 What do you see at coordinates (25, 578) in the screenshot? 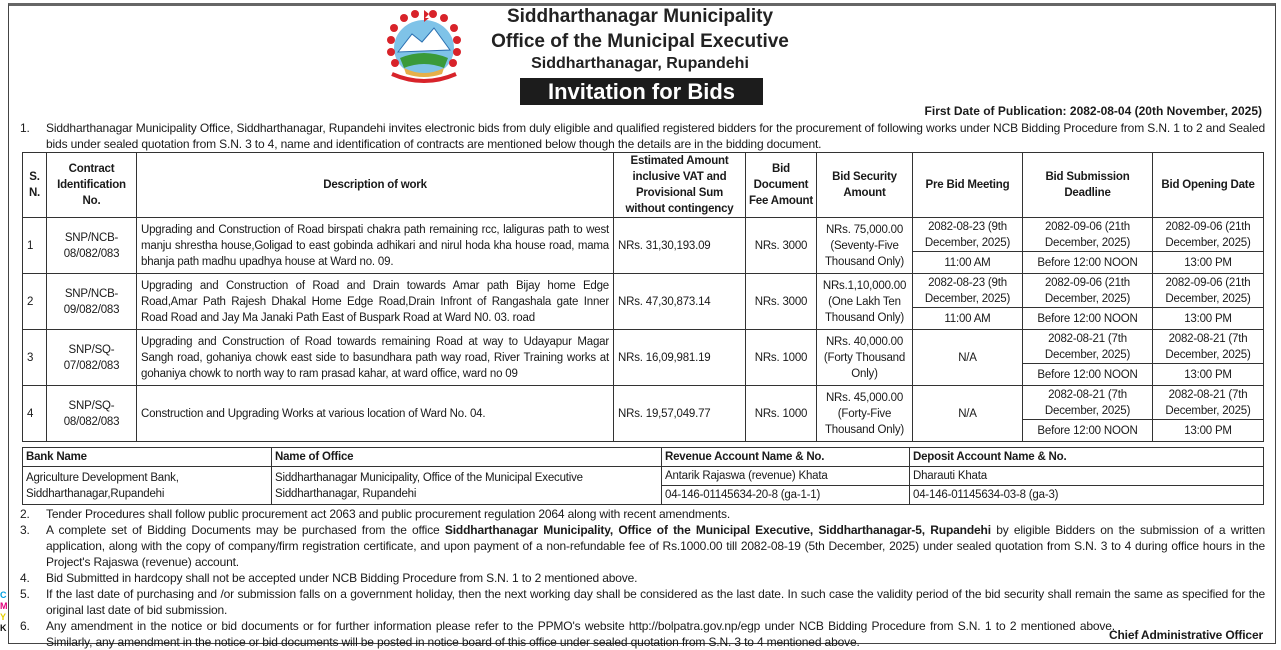
I see `item-number: 4.` at bounding box center [25, 578].